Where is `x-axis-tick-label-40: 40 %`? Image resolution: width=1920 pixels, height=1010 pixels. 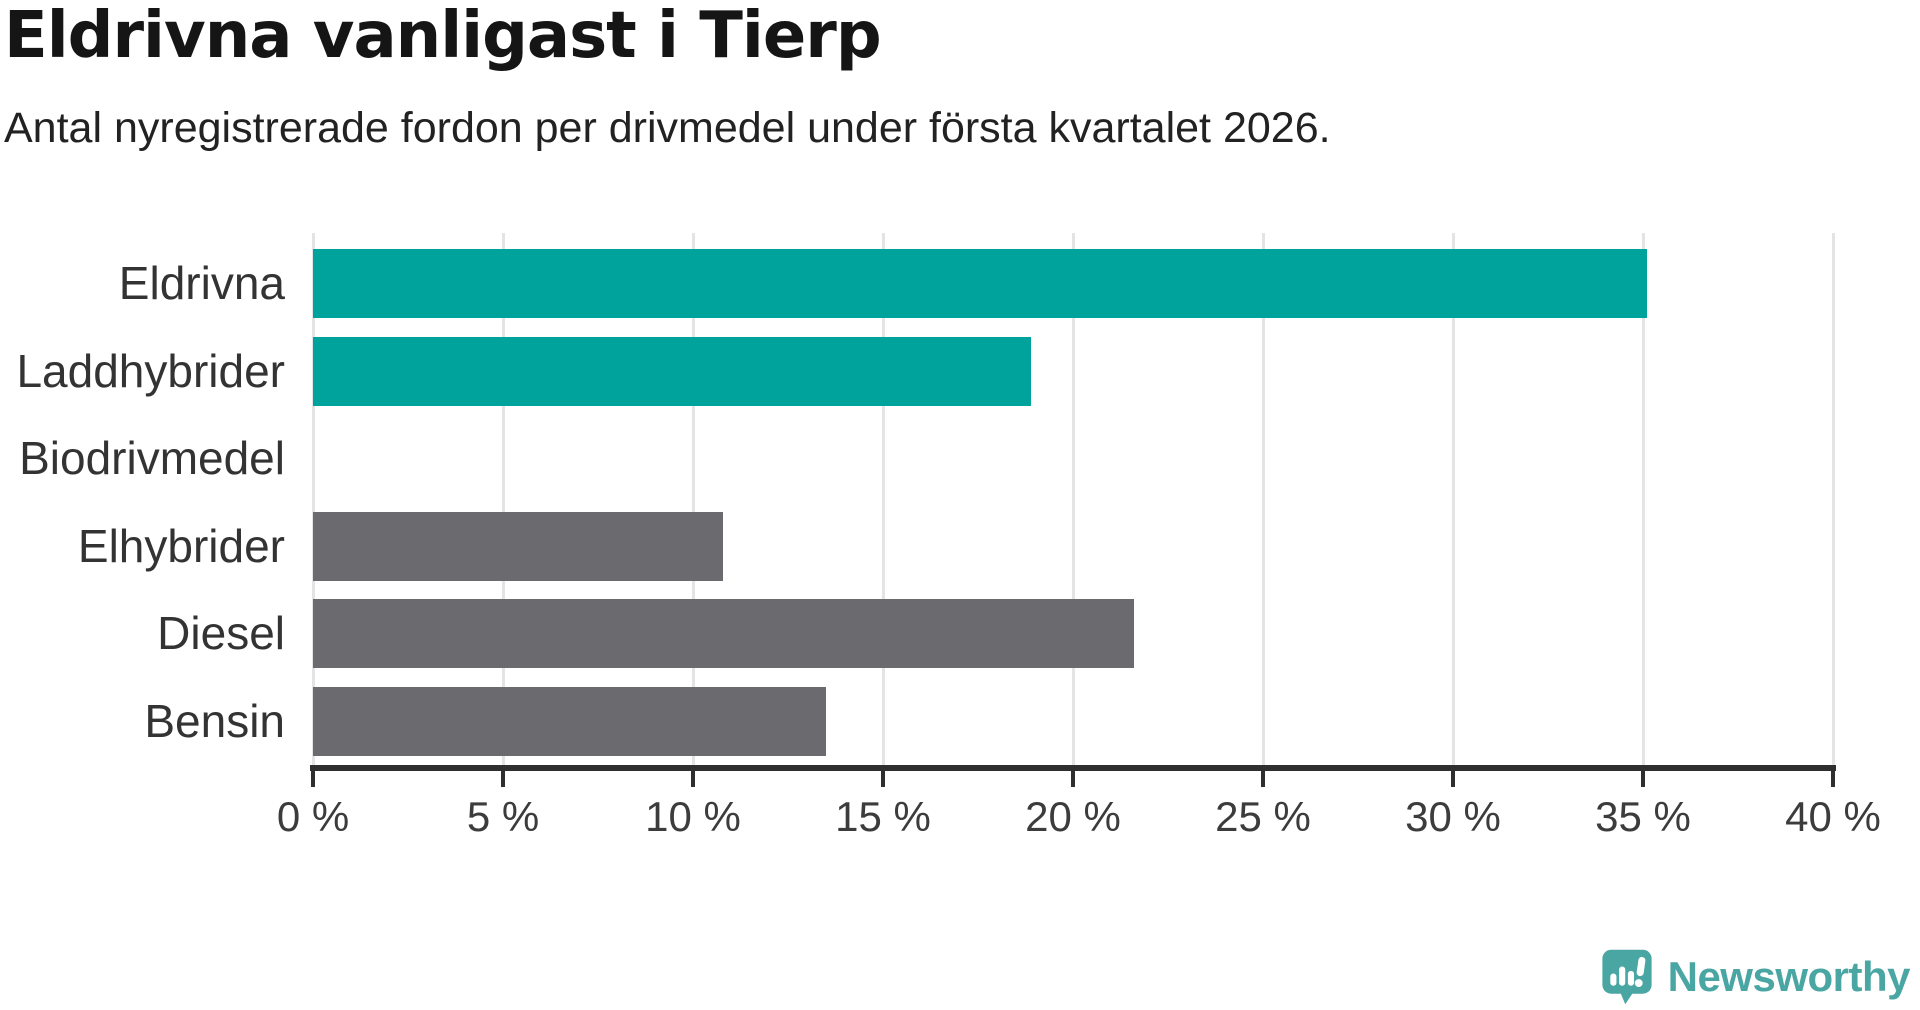
x-axis-tick-label-40: 40 % is located at coordinates (1833, 816).